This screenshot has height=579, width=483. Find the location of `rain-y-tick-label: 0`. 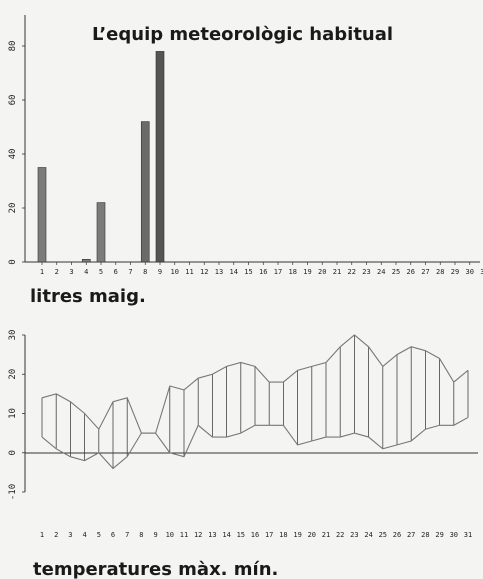

rain-y-tick-label: 0 is located at coordinates (13, 261).